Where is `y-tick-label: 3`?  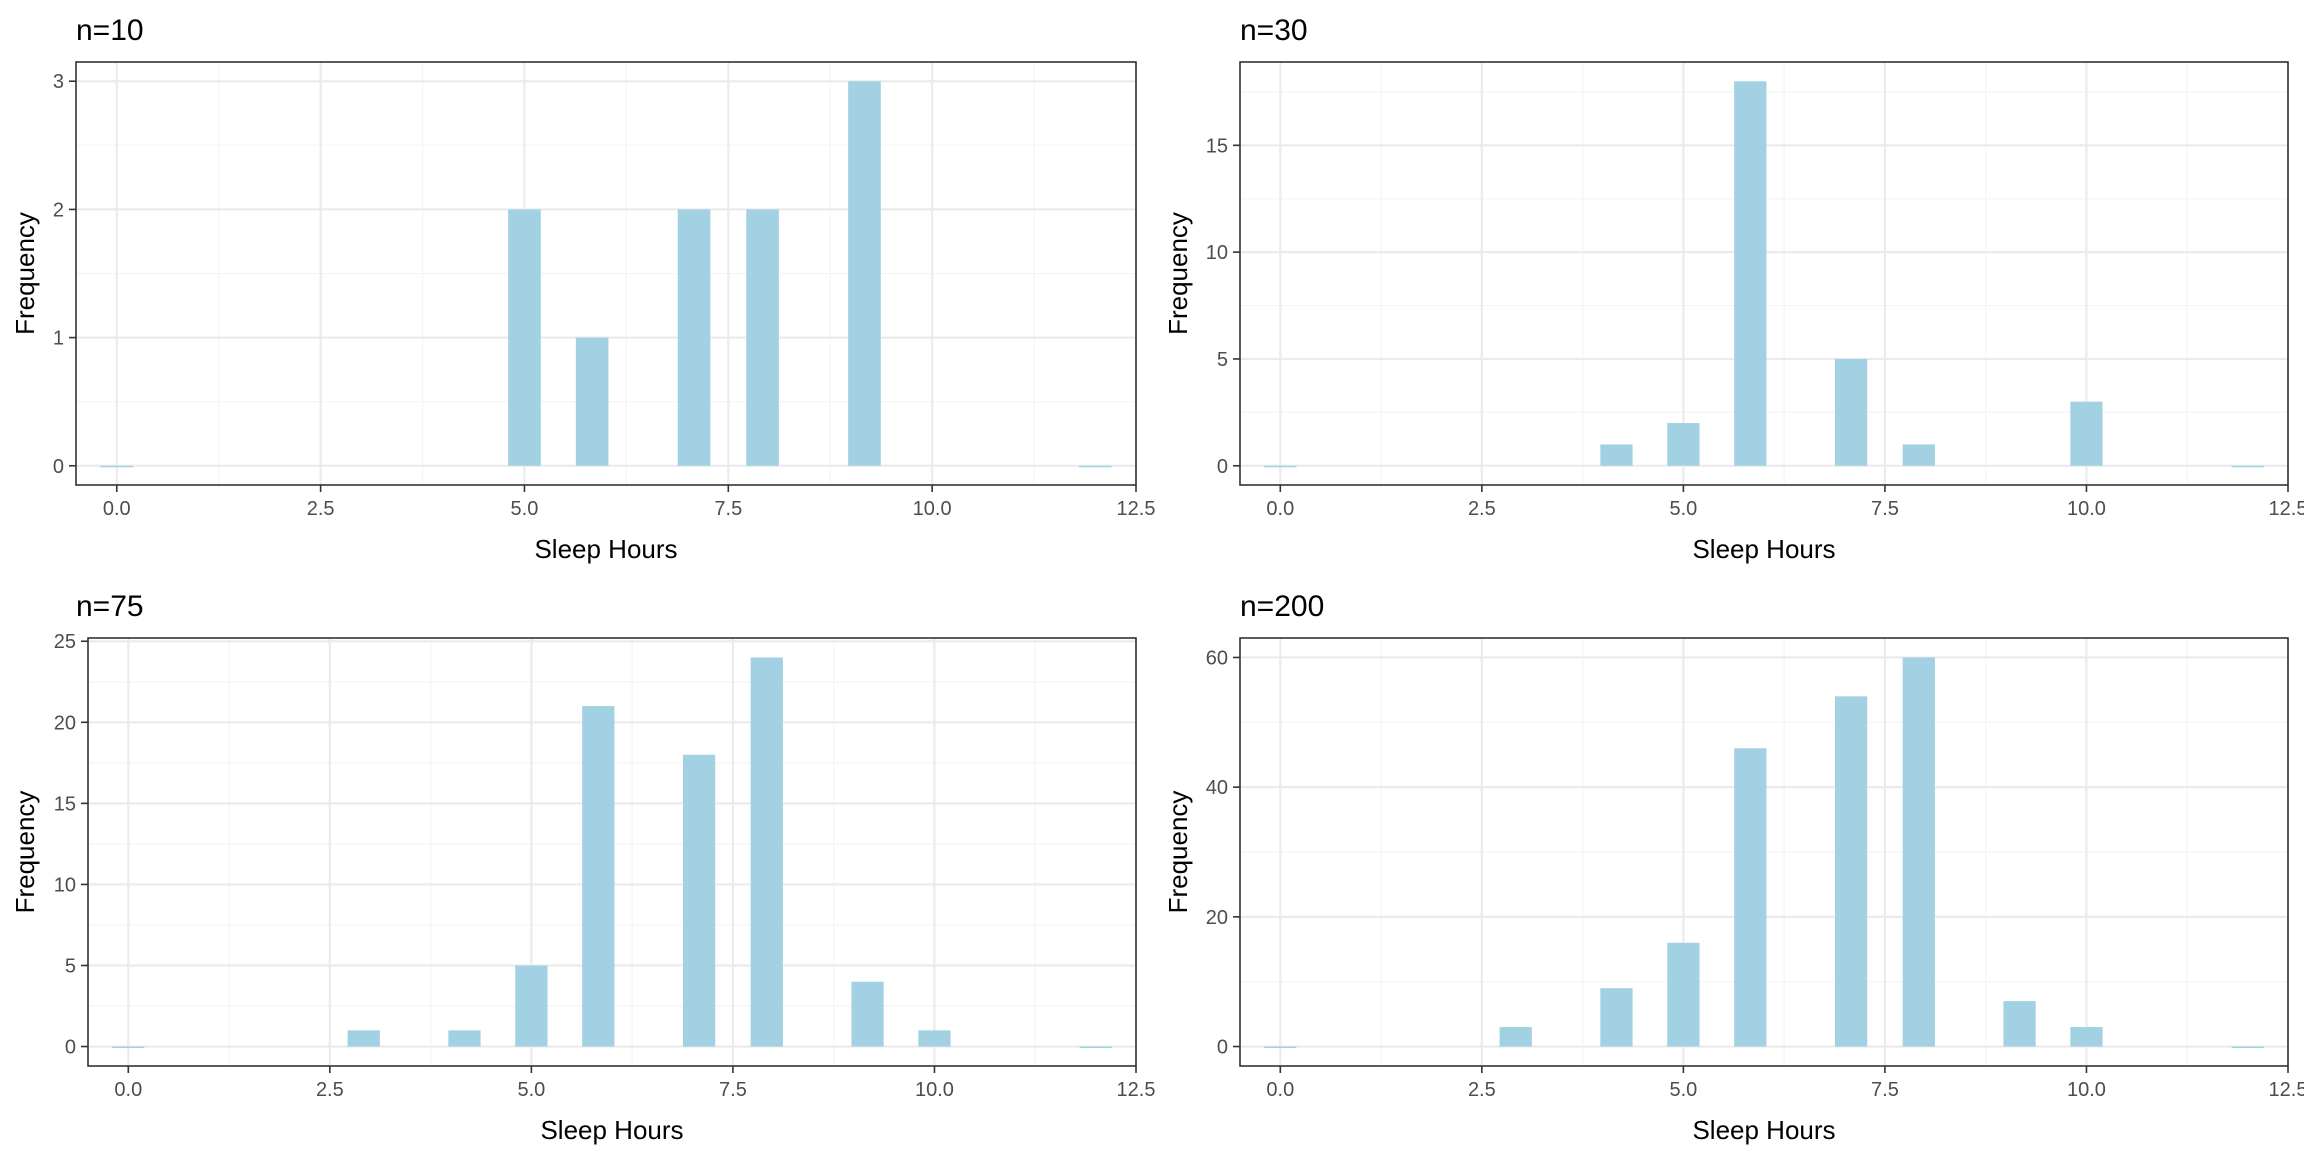
y-tick-label: 3 is located at coordinates (58, 82).